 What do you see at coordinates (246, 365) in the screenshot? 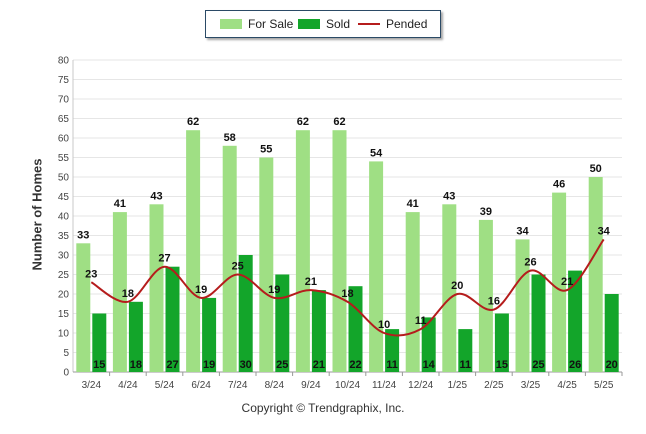
I see `data-label-sold: 30` at bounding box center [246, 365].